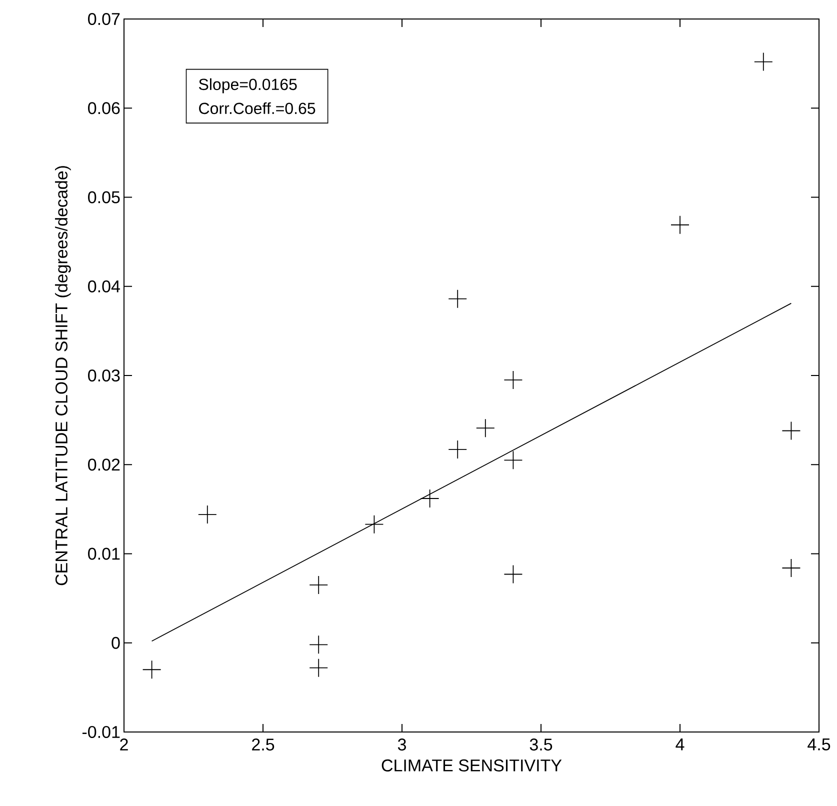 This screenshot has width=837, height=806. I want to click on y-tick-label: 0, so click(116, 642).